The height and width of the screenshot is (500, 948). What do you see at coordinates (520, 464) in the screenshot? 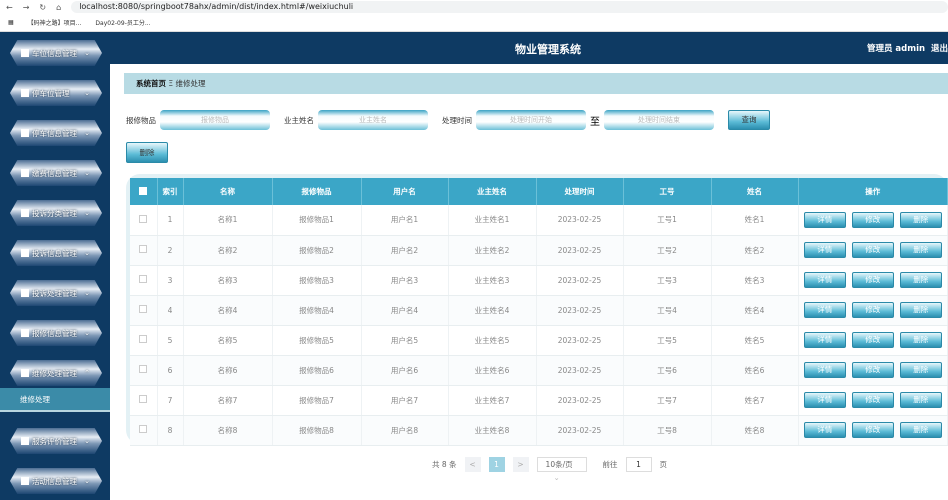
I see `next-page-button: >` at bounding box center [520, 464].